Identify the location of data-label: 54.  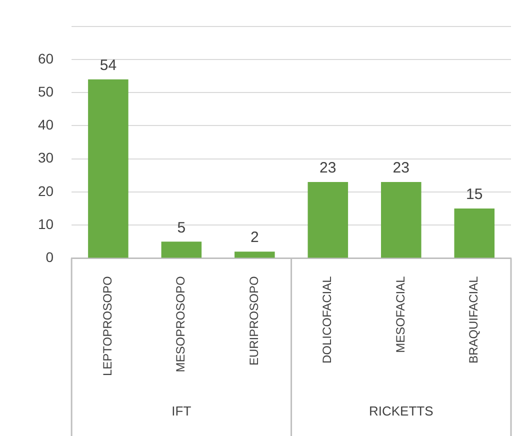
(108, 65).